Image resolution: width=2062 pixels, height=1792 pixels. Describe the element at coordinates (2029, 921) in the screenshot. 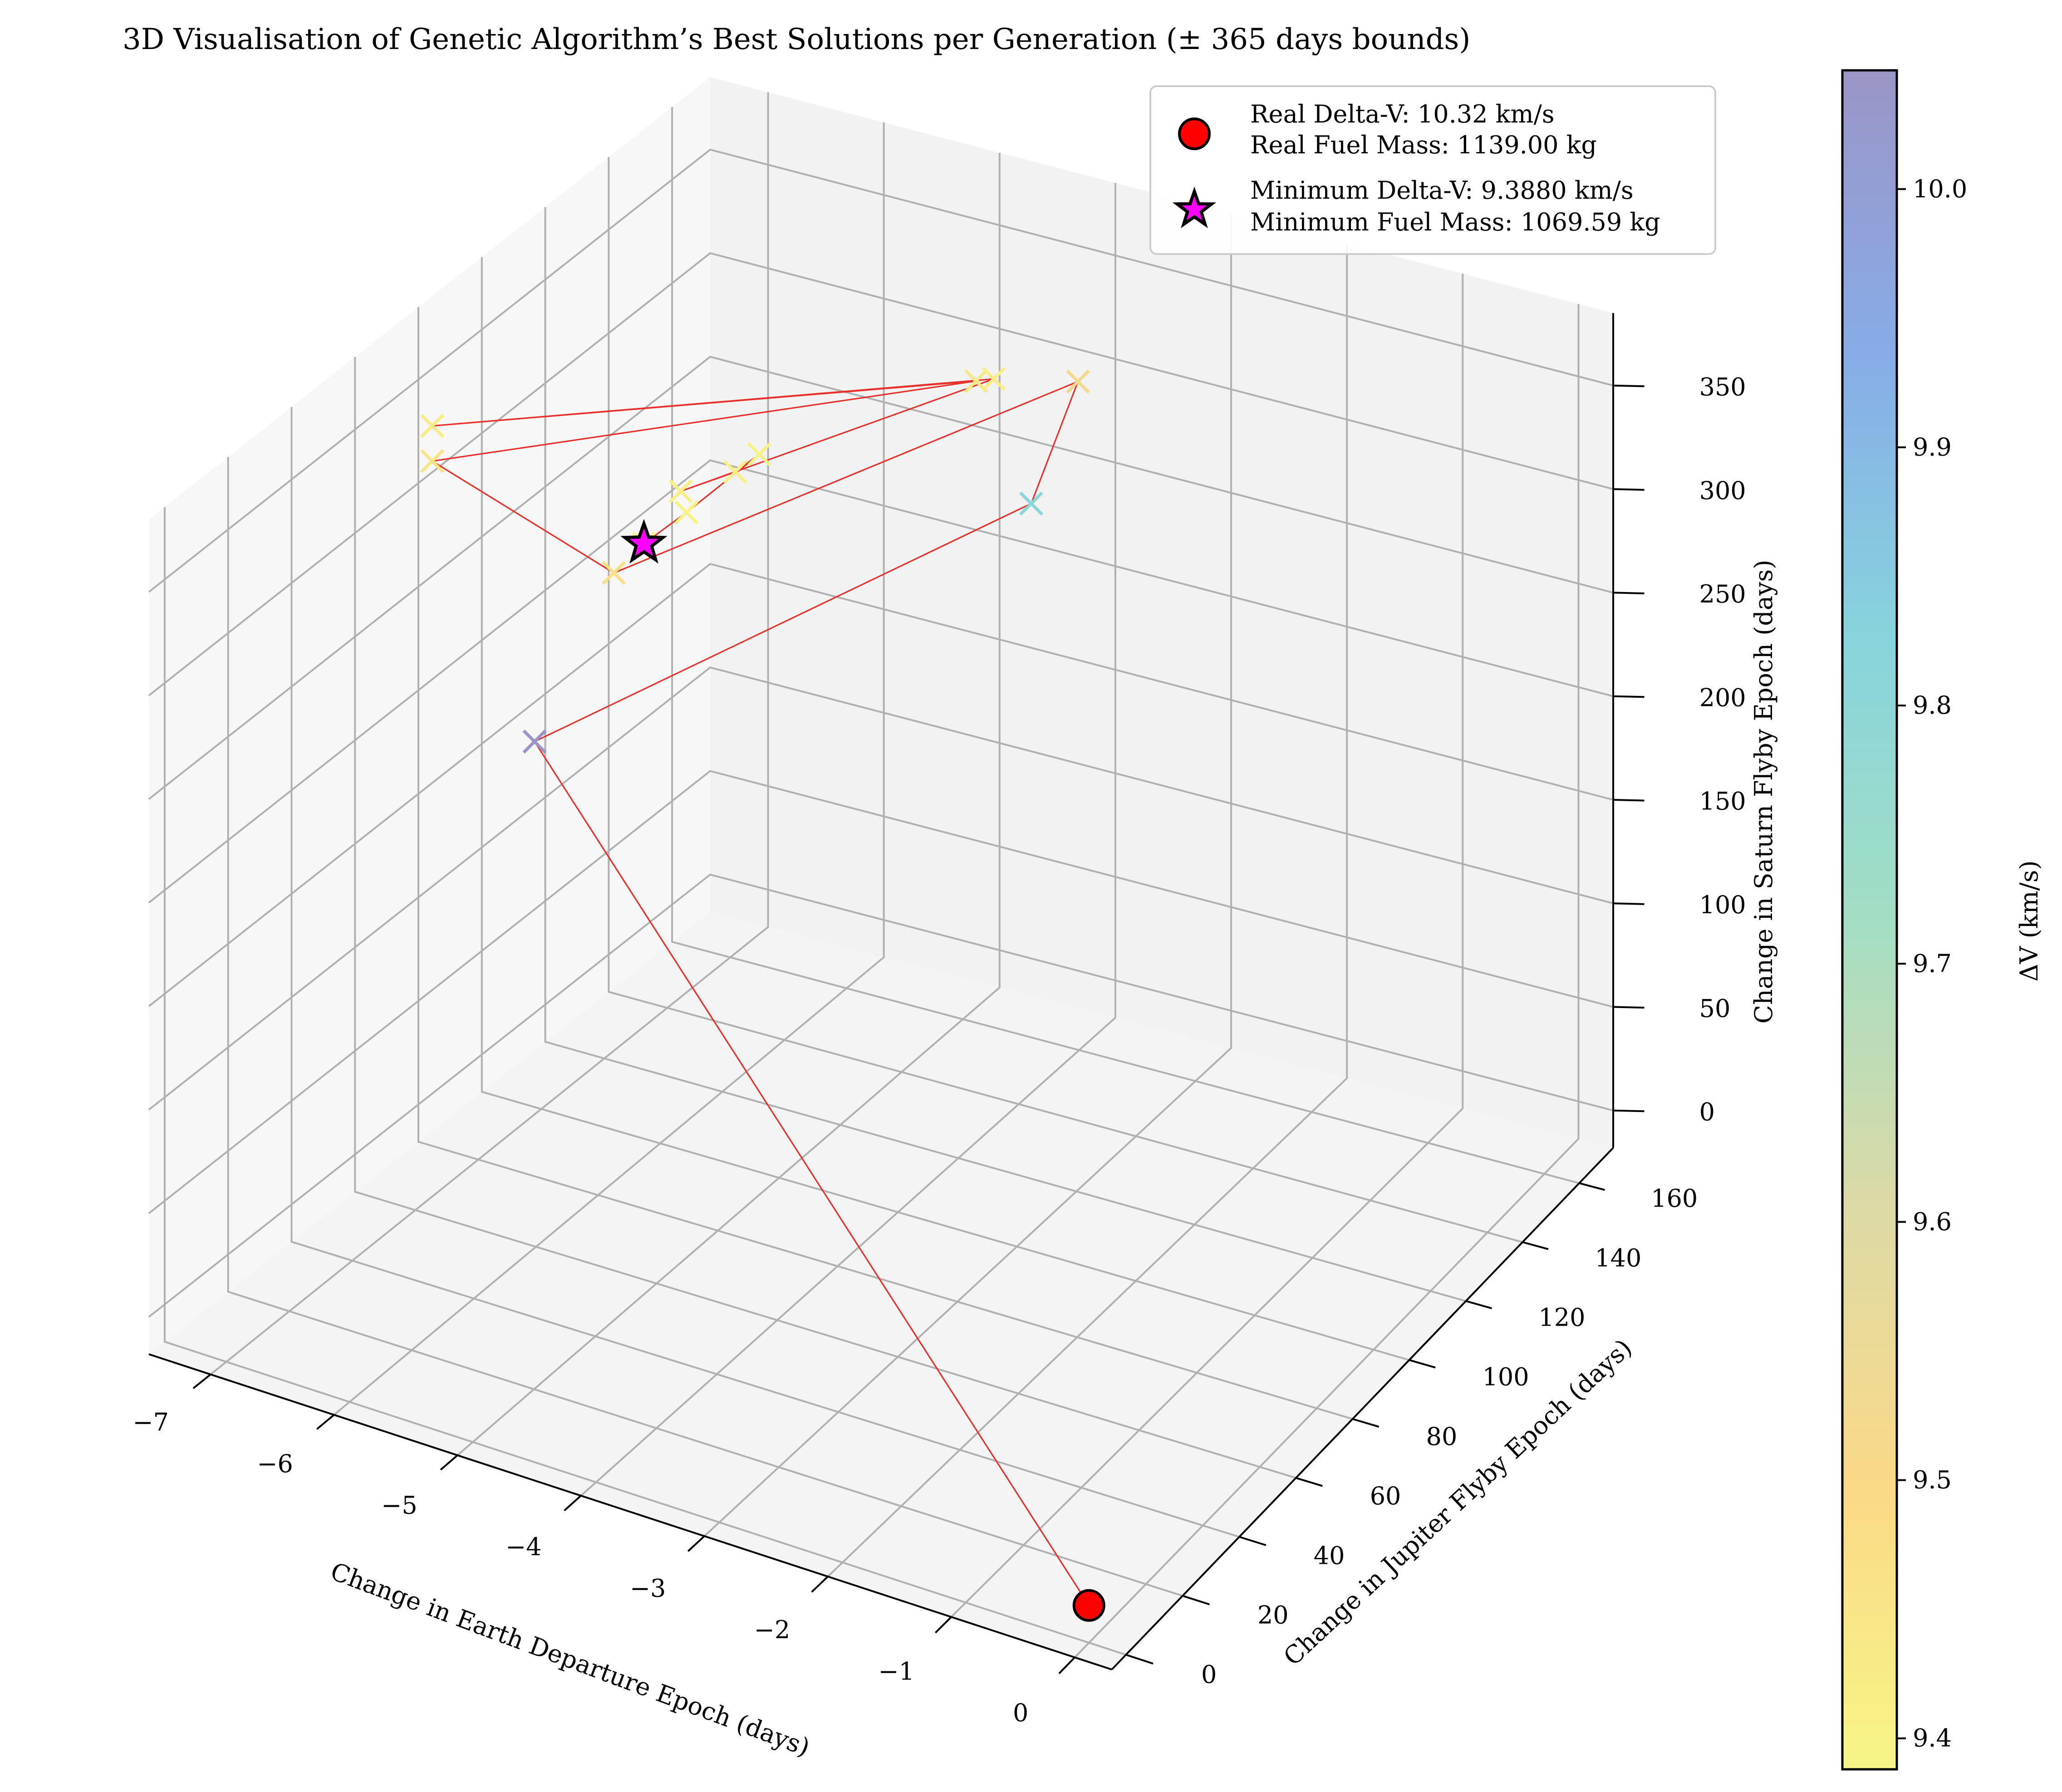

I see `colorbar-label: ΔV (km/s)` at that location.